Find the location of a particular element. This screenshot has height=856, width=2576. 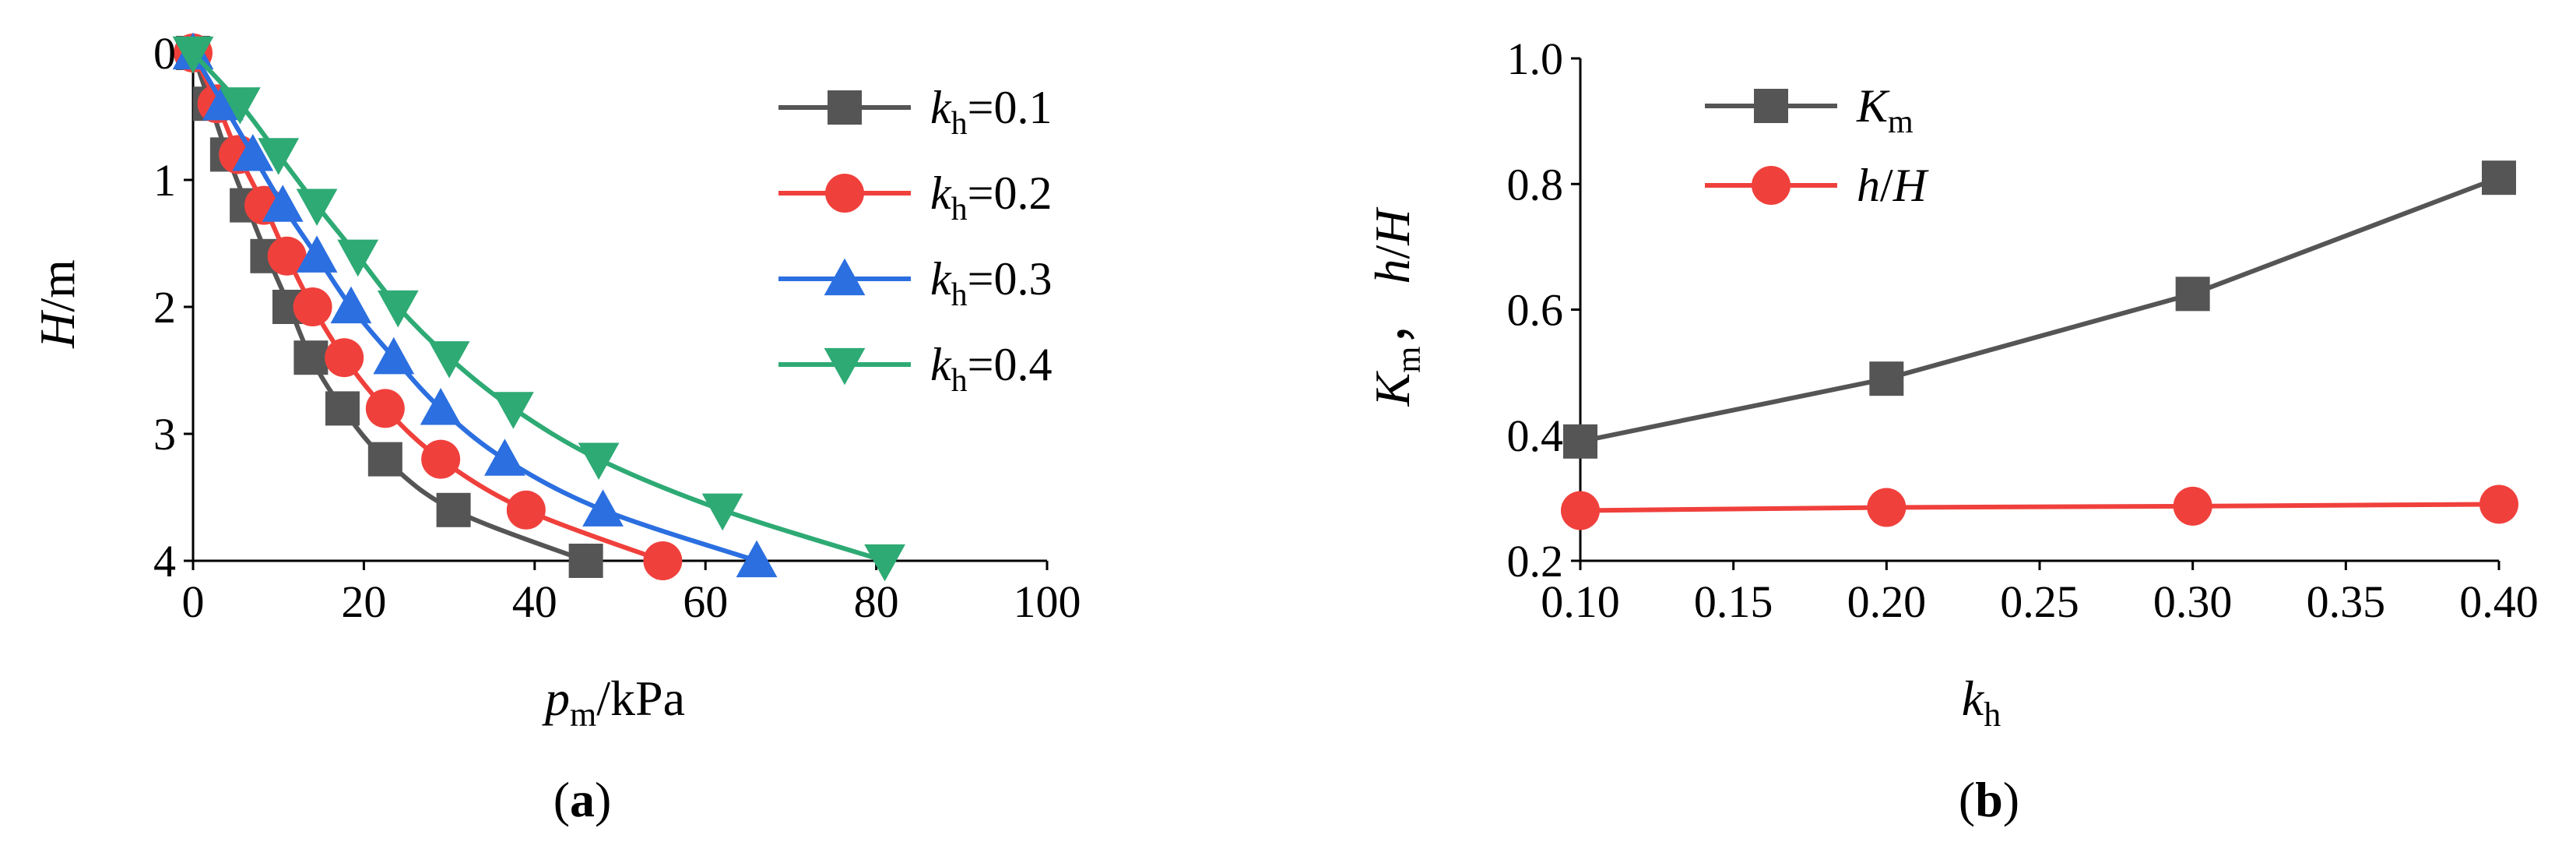

y-tick-label: 2 is located at coordinates (164, 307).